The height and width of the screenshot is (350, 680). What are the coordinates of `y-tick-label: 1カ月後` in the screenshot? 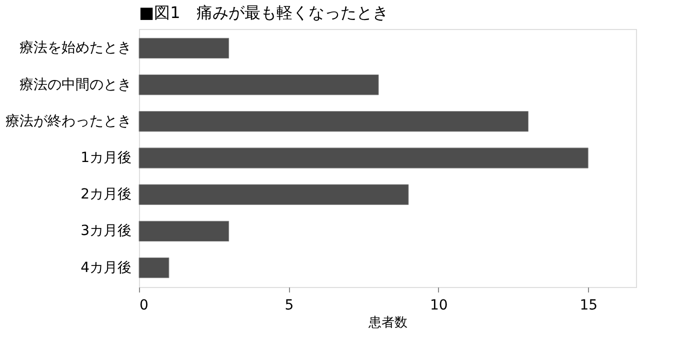 It's located at (106, 158).